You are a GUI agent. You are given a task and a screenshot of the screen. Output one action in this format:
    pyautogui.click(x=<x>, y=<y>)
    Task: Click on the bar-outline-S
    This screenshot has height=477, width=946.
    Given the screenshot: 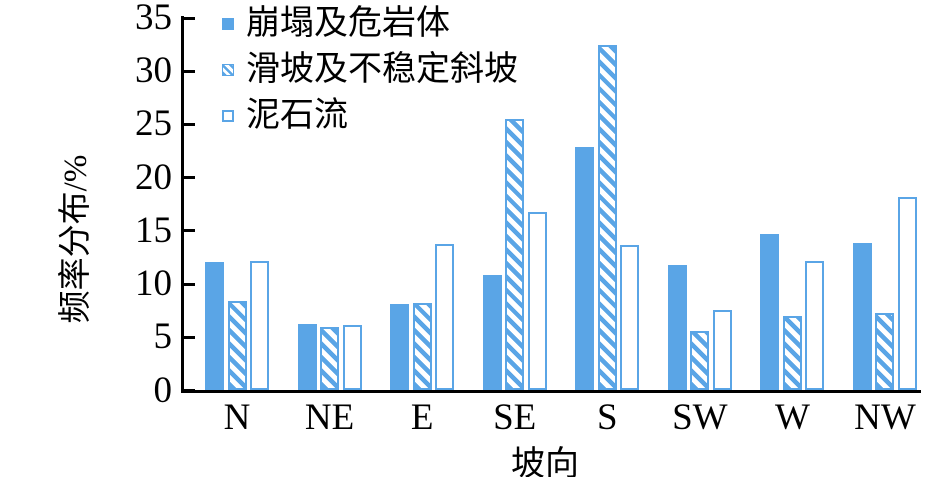 What is the action you would take?
    pyautogui.click(x=630, y=317)
    